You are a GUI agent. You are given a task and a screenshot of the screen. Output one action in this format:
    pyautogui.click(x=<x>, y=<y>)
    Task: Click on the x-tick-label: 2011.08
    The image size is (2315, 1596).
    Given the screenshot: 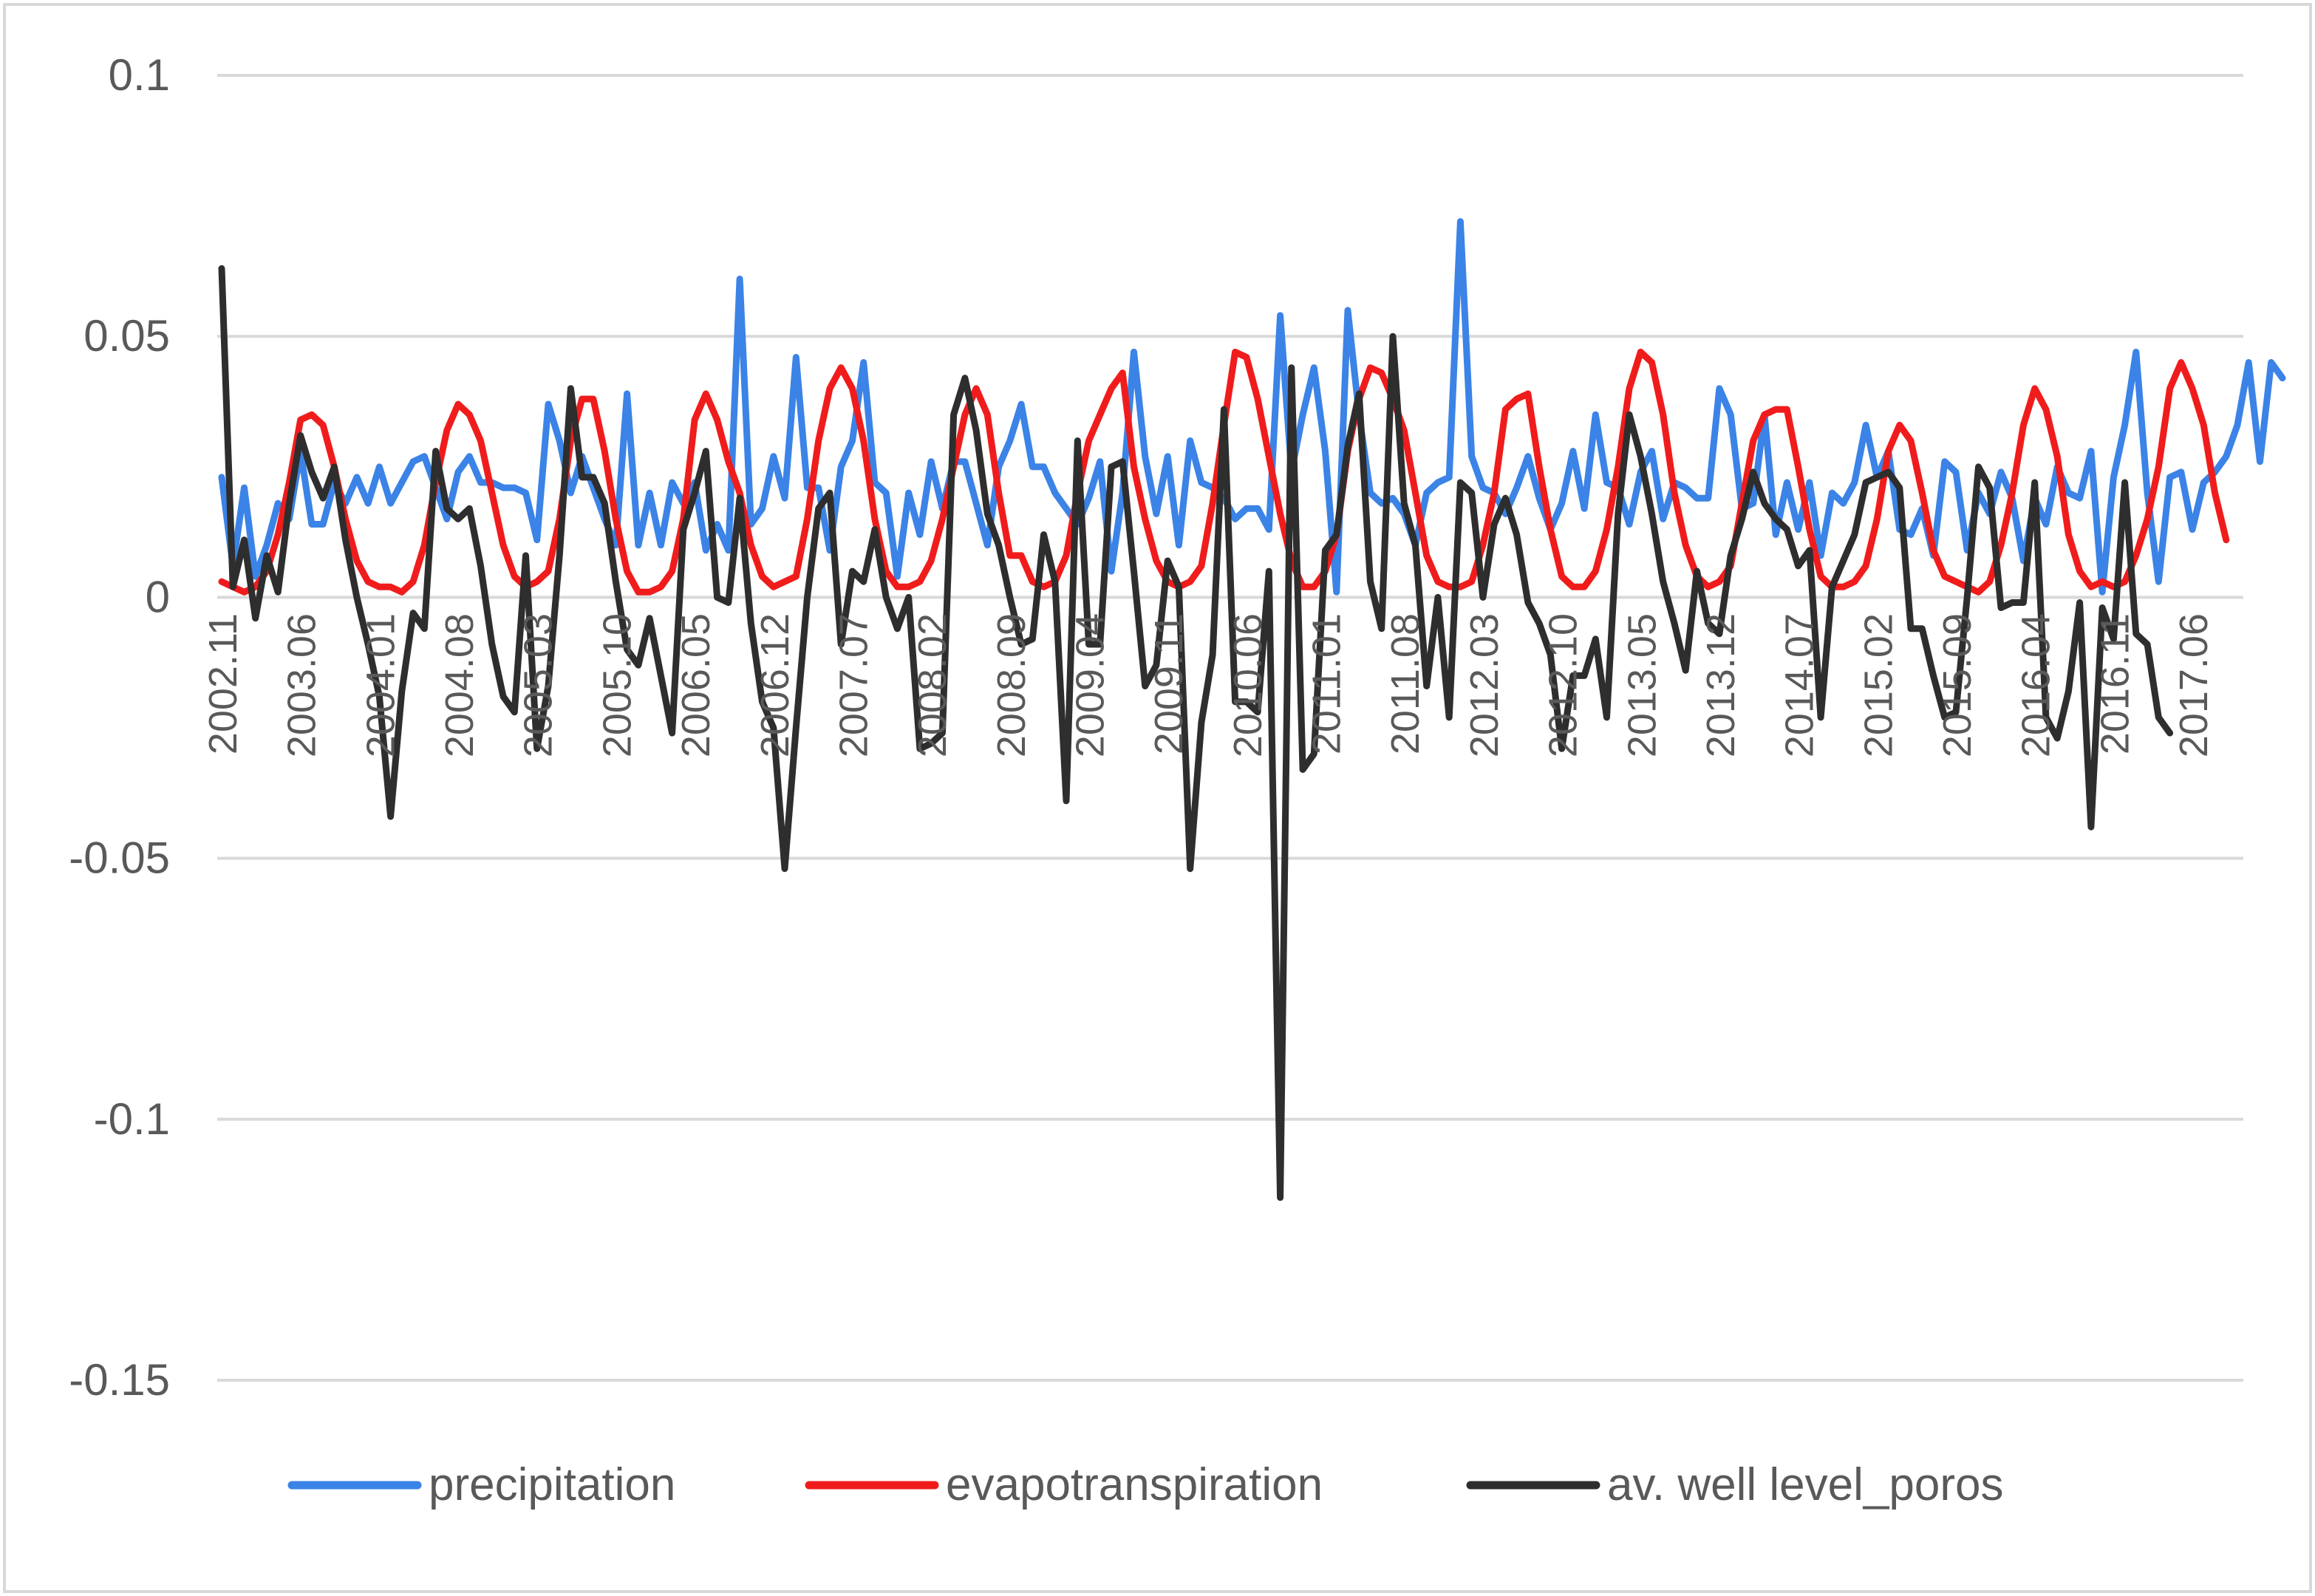 What is the action you would take?
    pyautogui.click(x=1406, y=683)
    